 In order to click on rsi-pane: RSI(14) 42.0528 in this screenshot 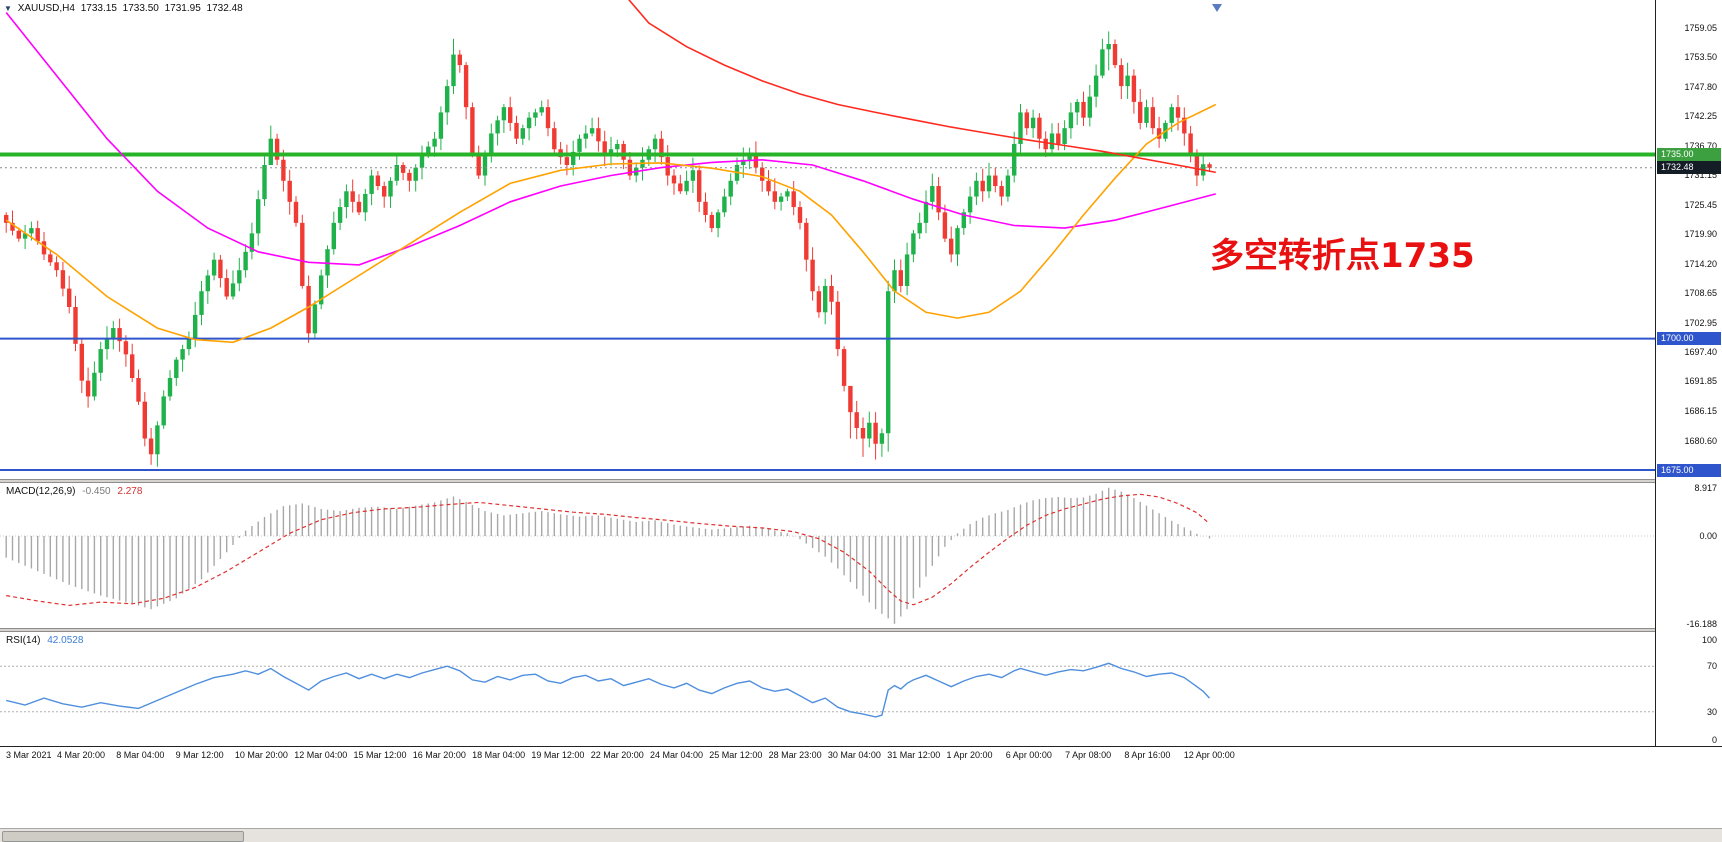, I will do `click(827, 689)`.